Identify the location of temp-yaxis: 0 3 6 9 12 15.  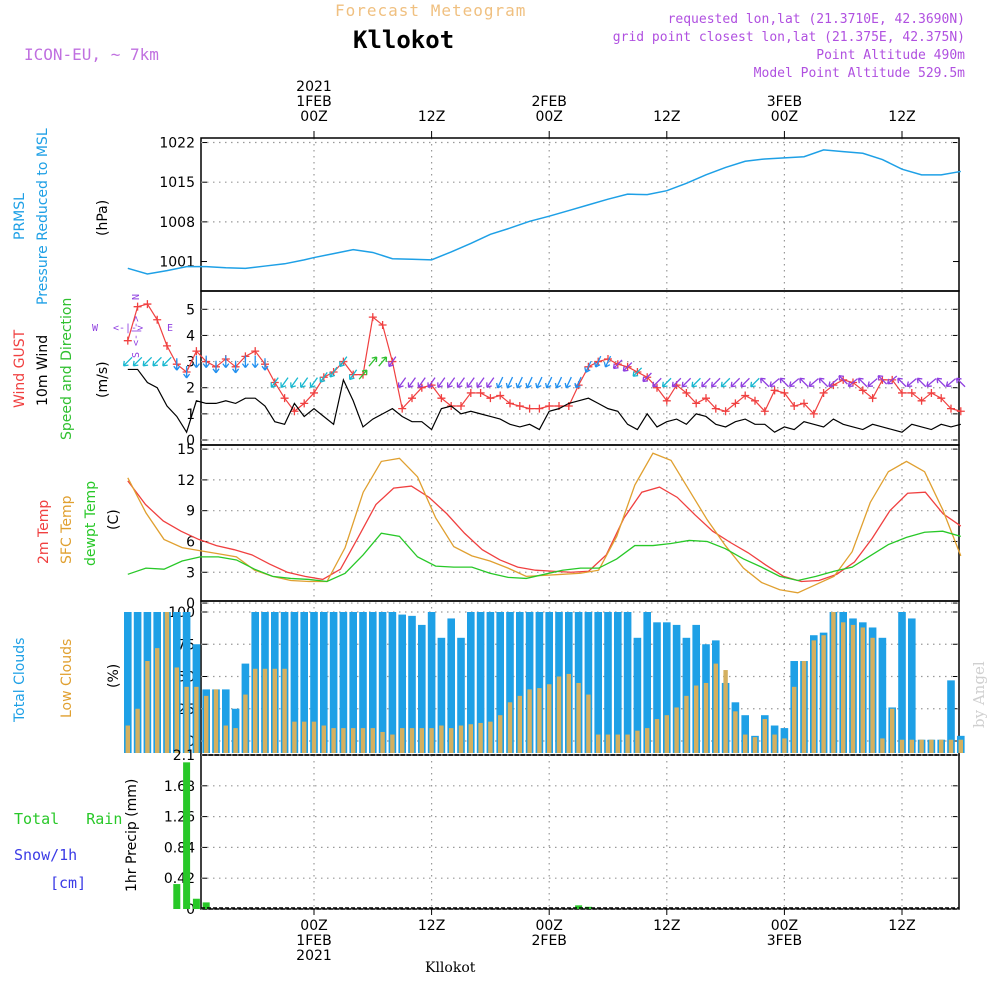
(568, 527).